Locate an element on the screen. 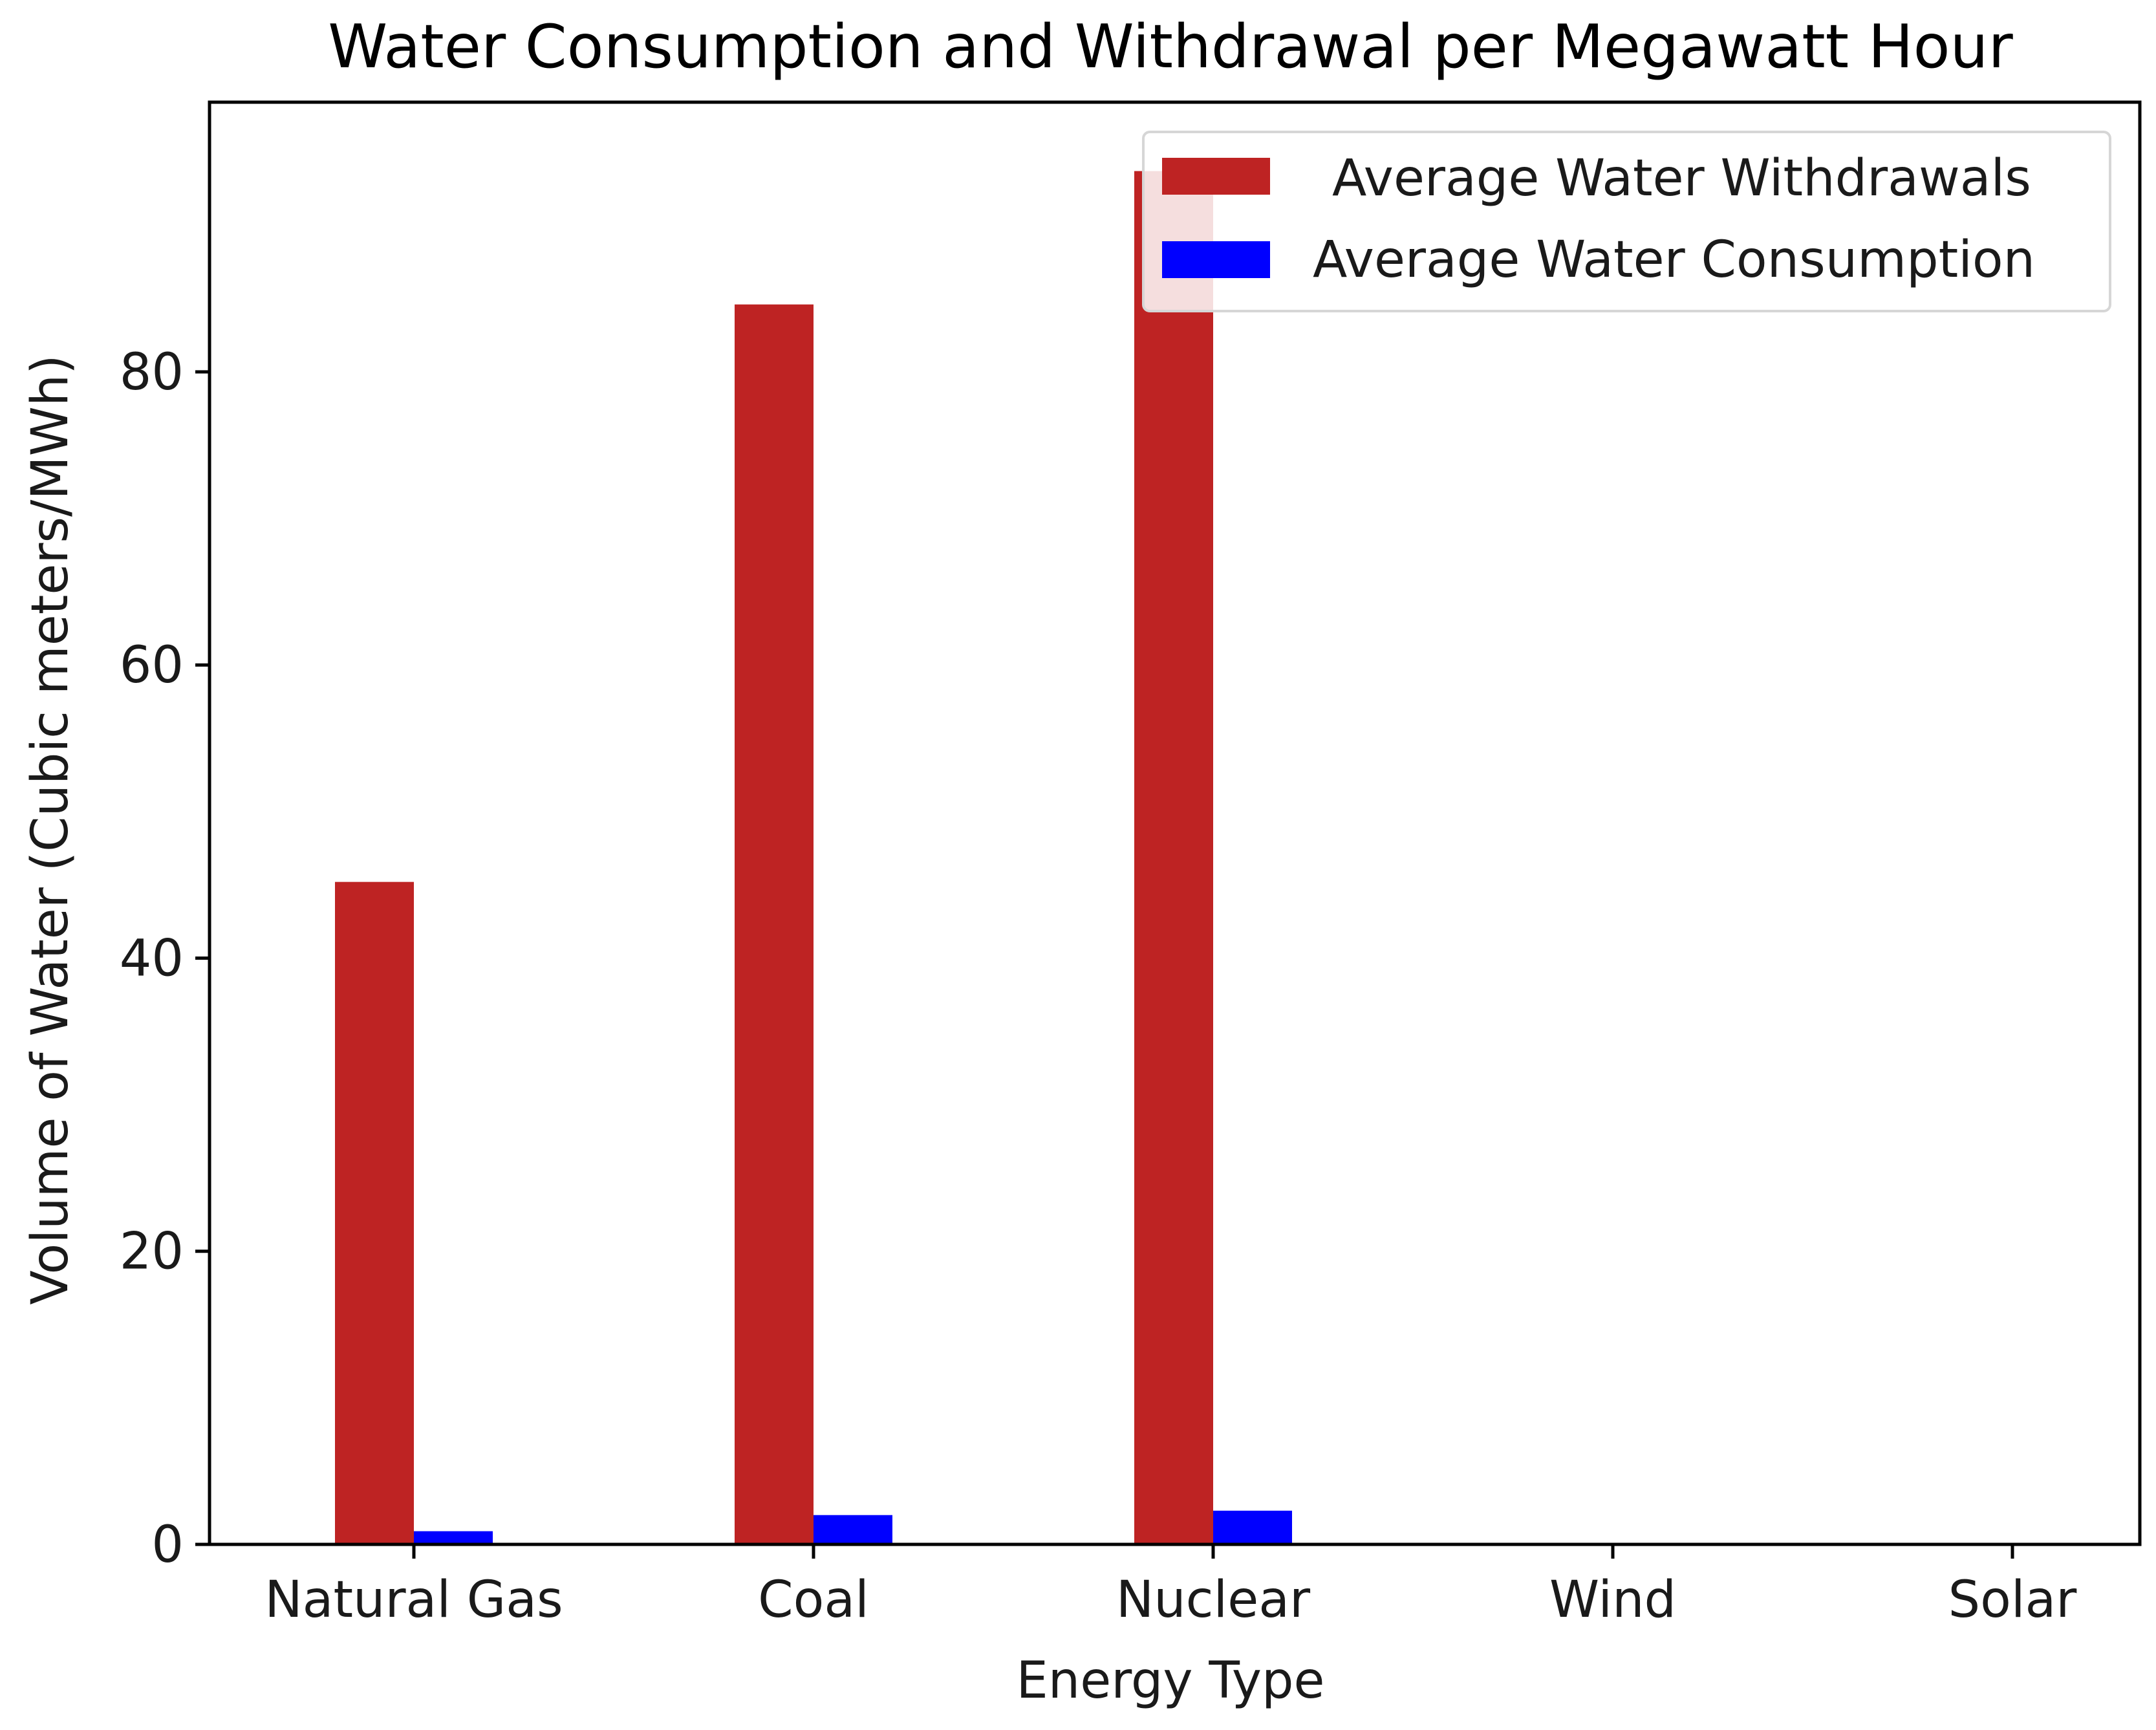  y-tick-label: 40 is located at coordinates (152, 958).